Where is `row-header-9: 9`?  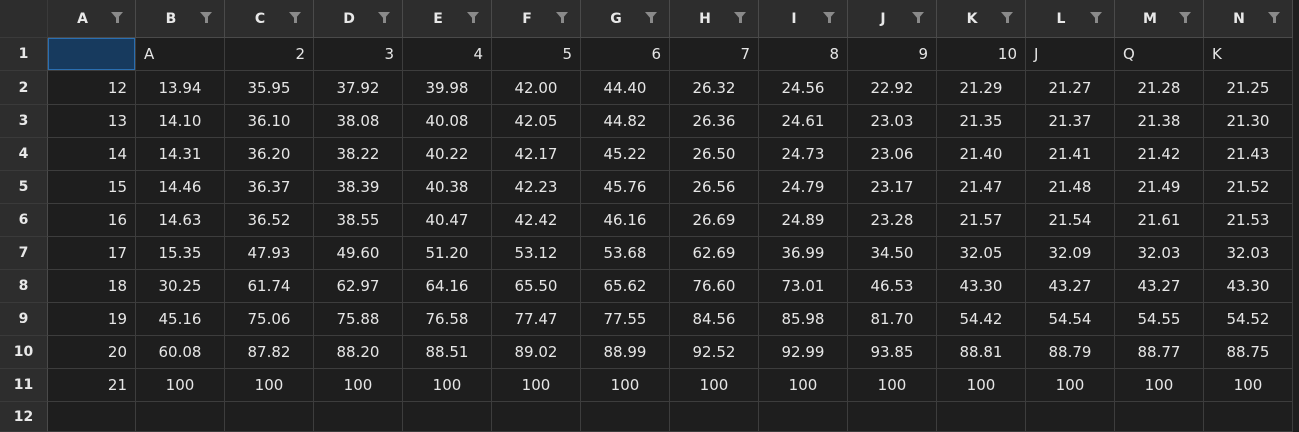 row-header-9: 9 is located at coordinates (24, 319).